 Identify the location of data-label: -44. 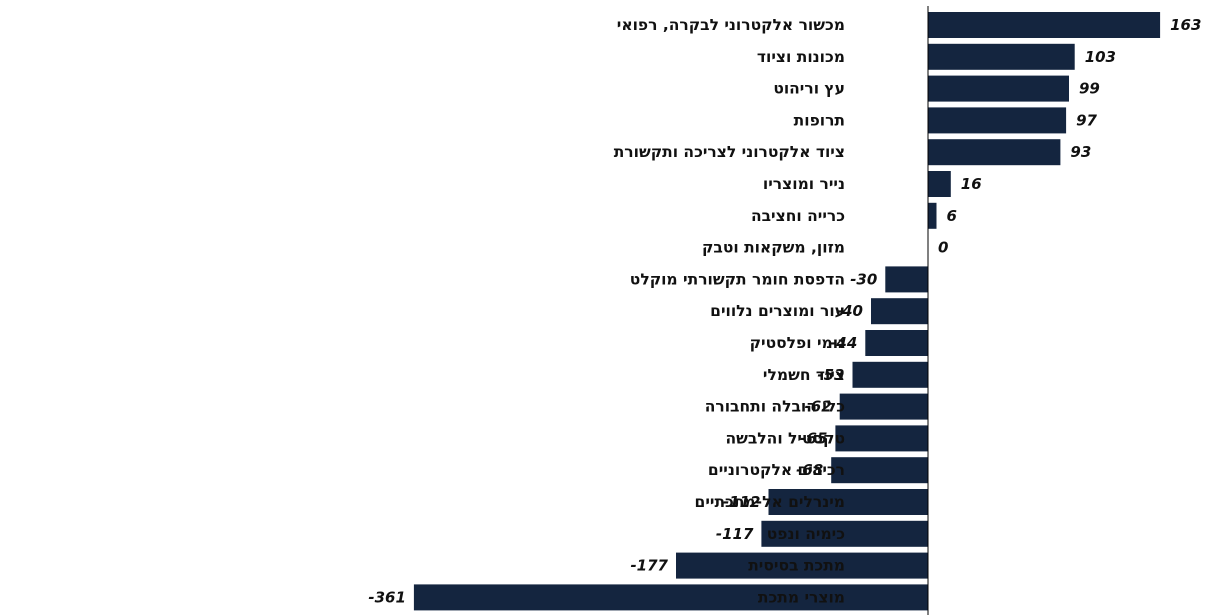
(843, 343).